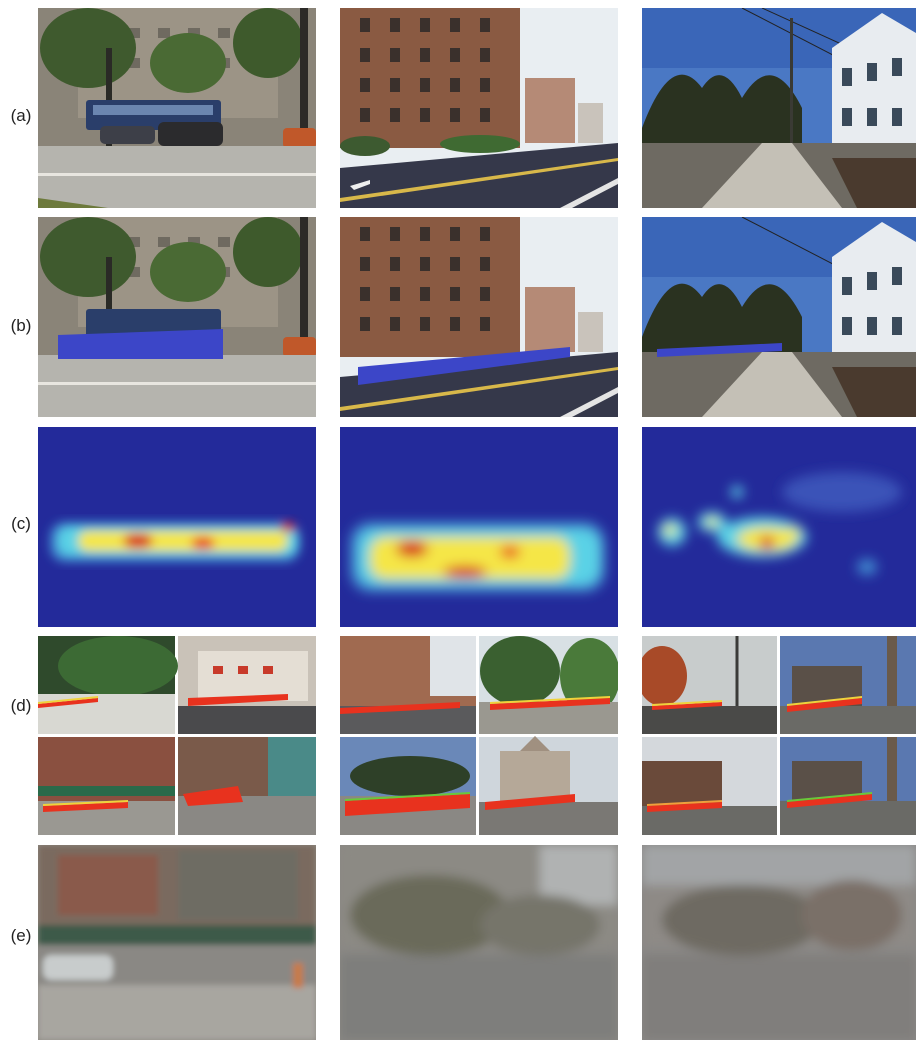 The image size is (918, 1041). Describe the element at coordinates (479, 527) in the screenshot. I see `heatmap-c2` at that location.